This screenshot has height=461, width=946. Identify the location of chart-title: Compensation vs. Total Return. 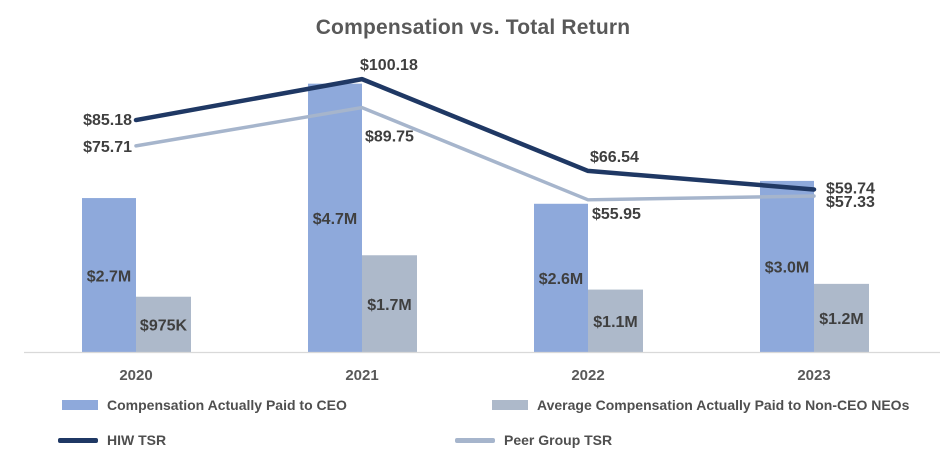
(473, 27).